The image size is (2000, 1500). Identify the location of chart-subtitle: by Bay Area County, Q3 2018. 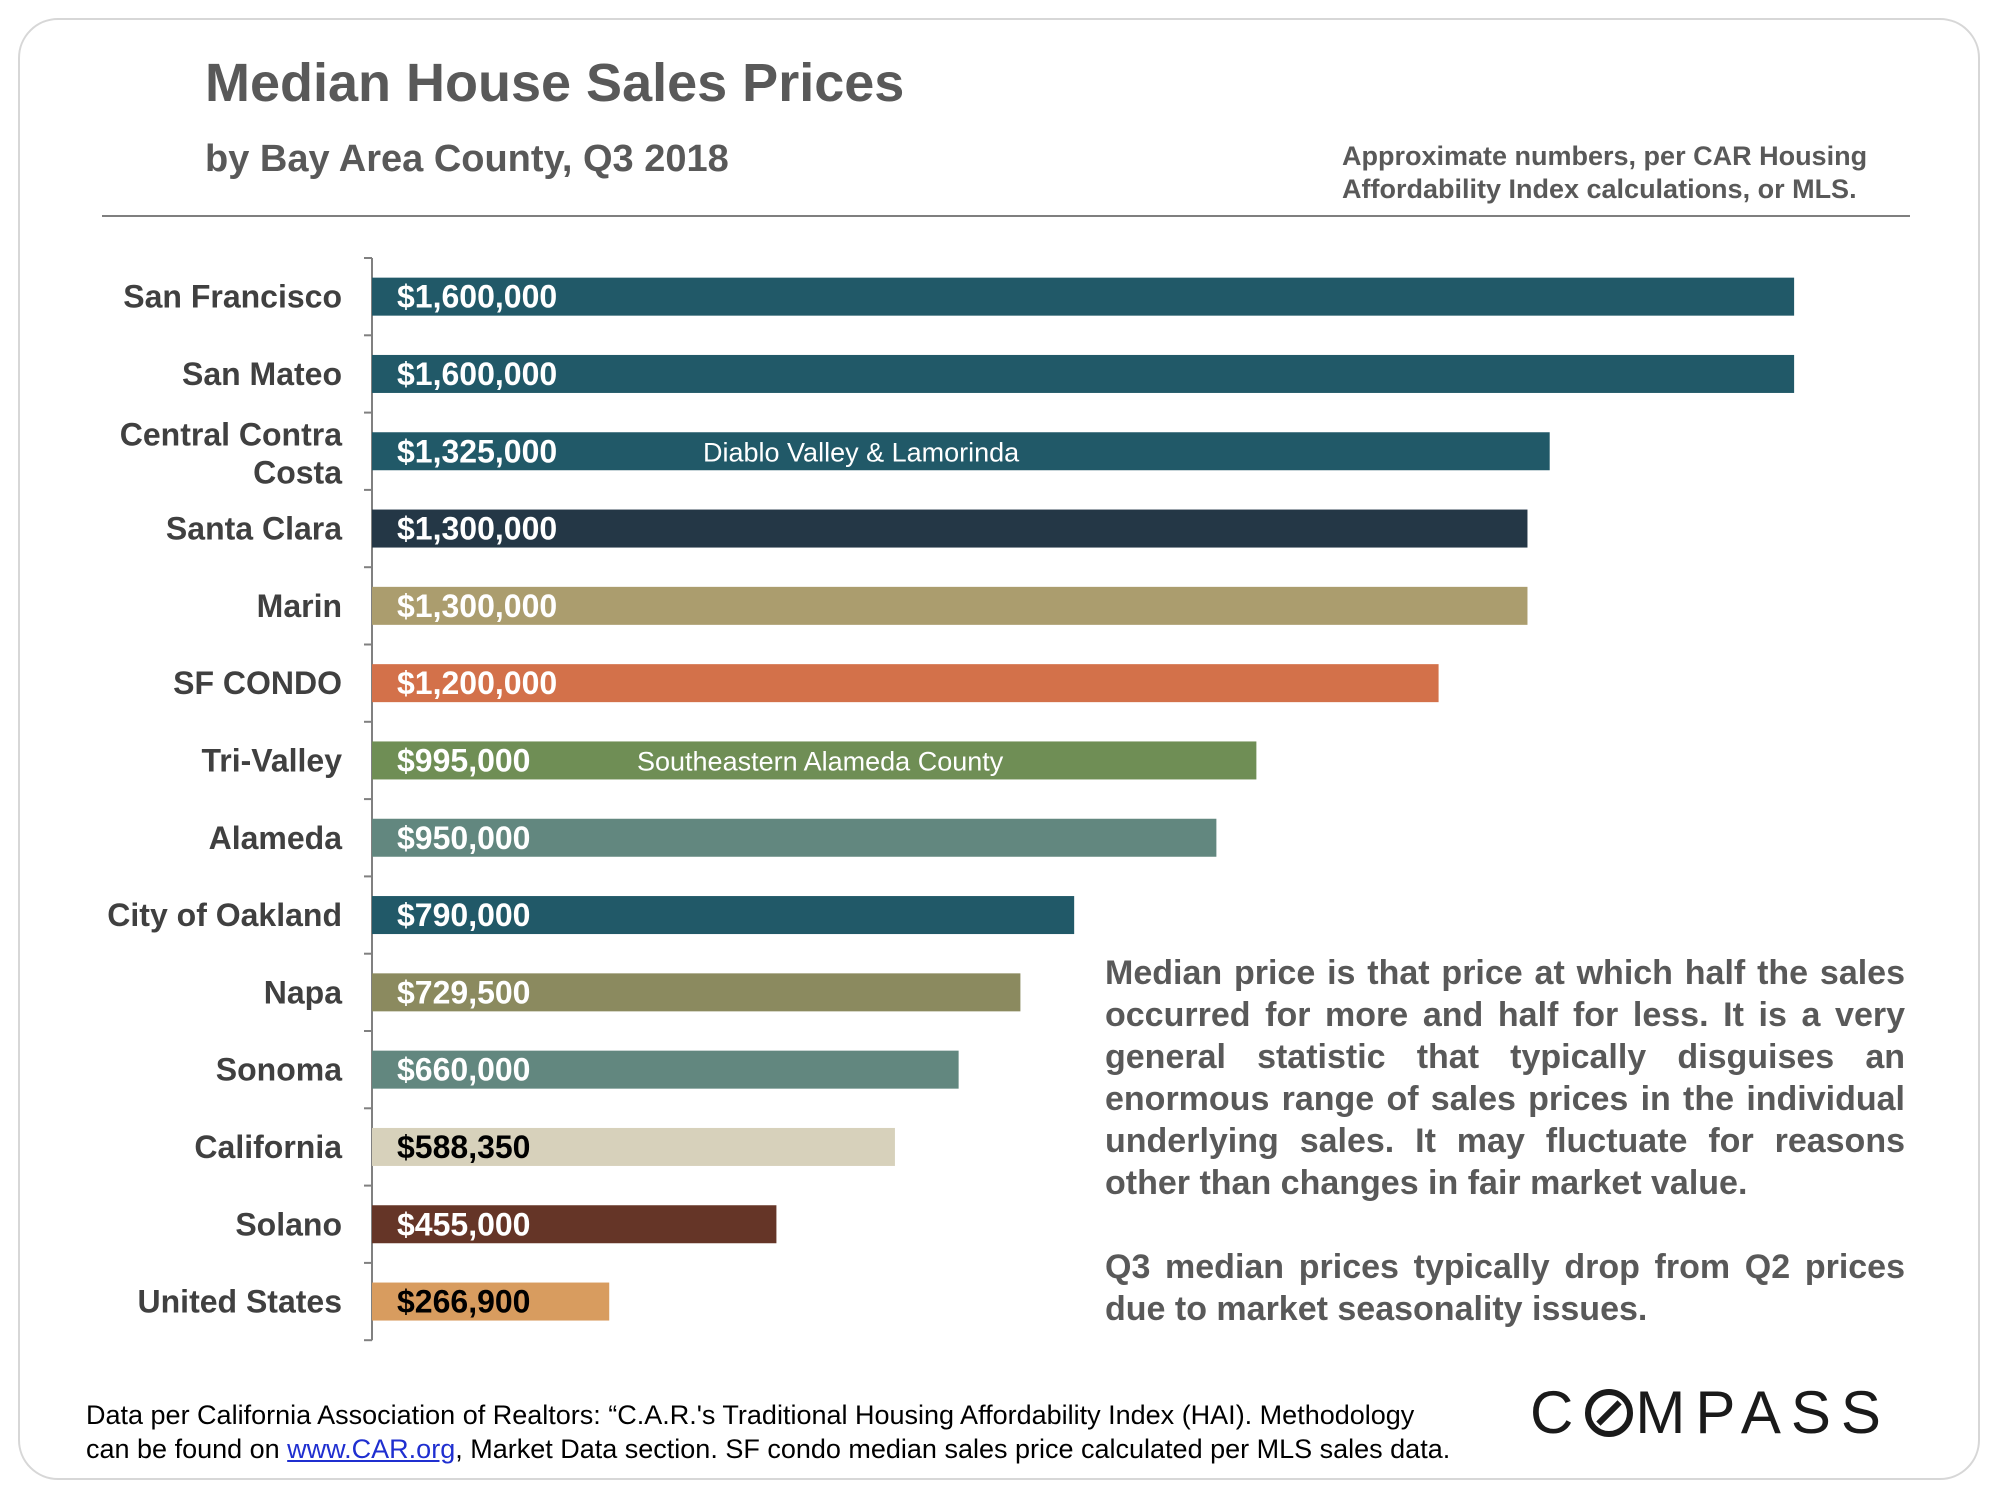
(467, 159).